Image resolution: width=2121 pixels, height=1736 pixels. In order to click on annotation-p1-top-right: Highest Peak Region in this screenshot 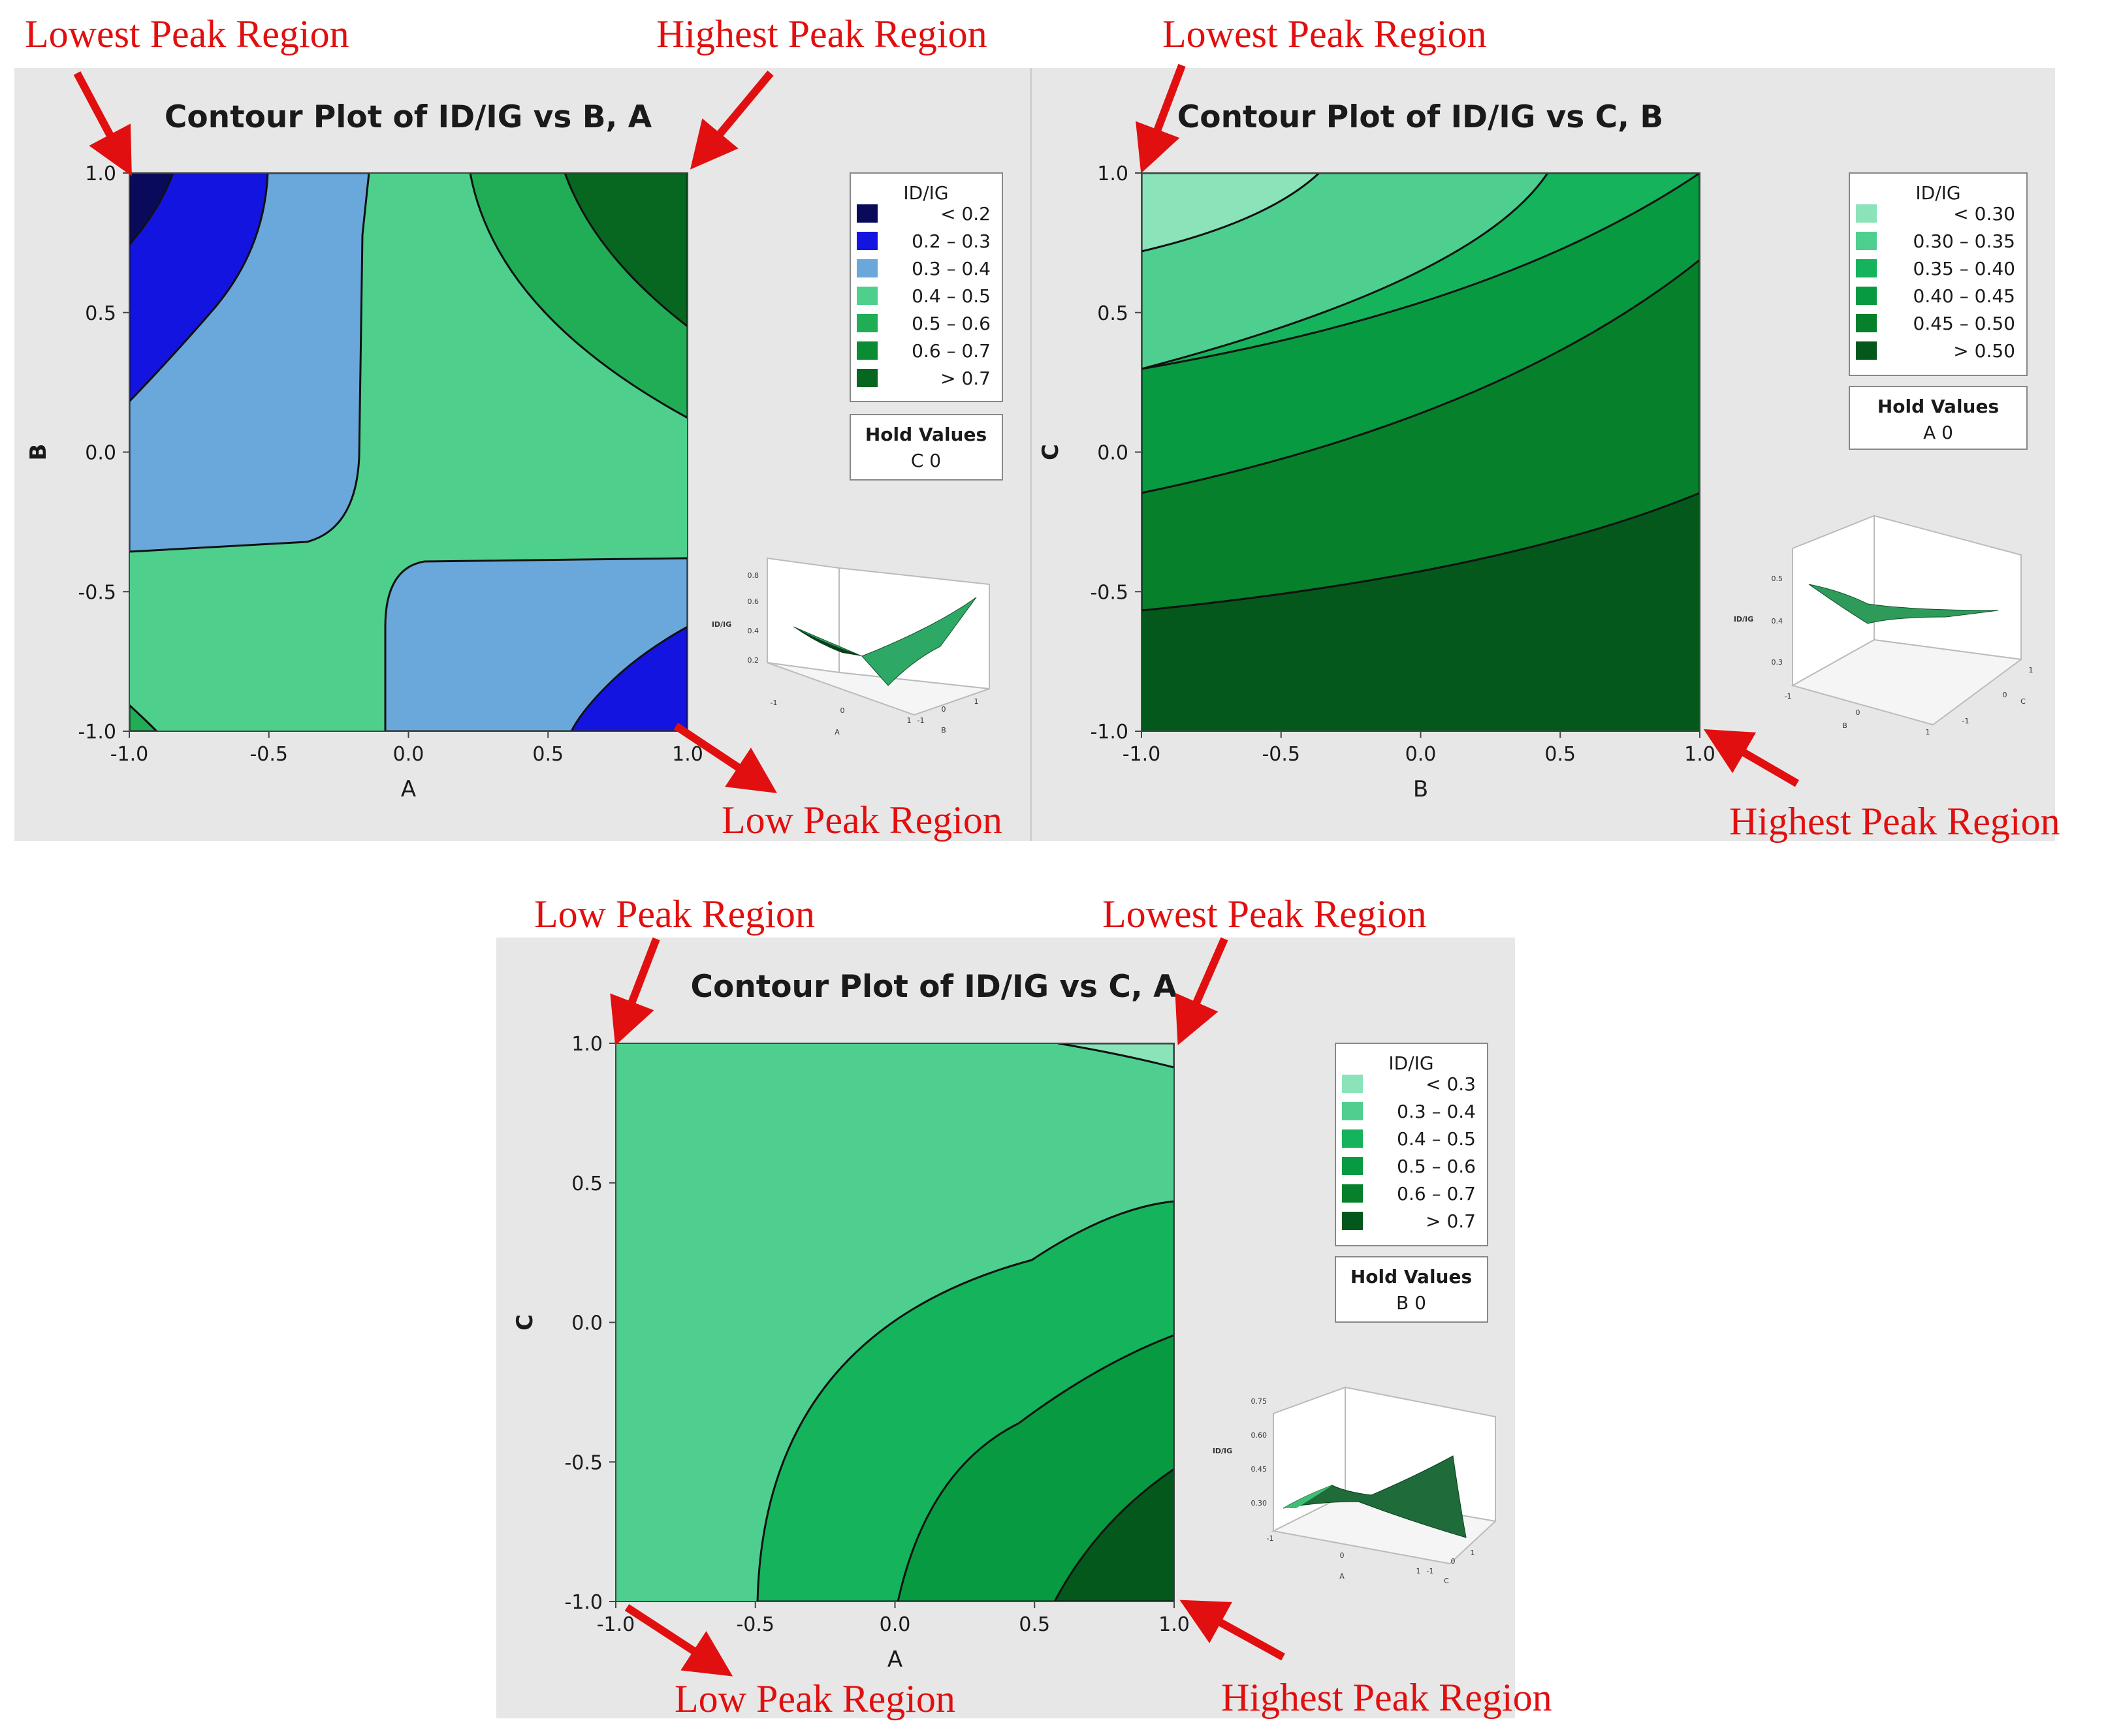, I will do `click(822, 33)`.